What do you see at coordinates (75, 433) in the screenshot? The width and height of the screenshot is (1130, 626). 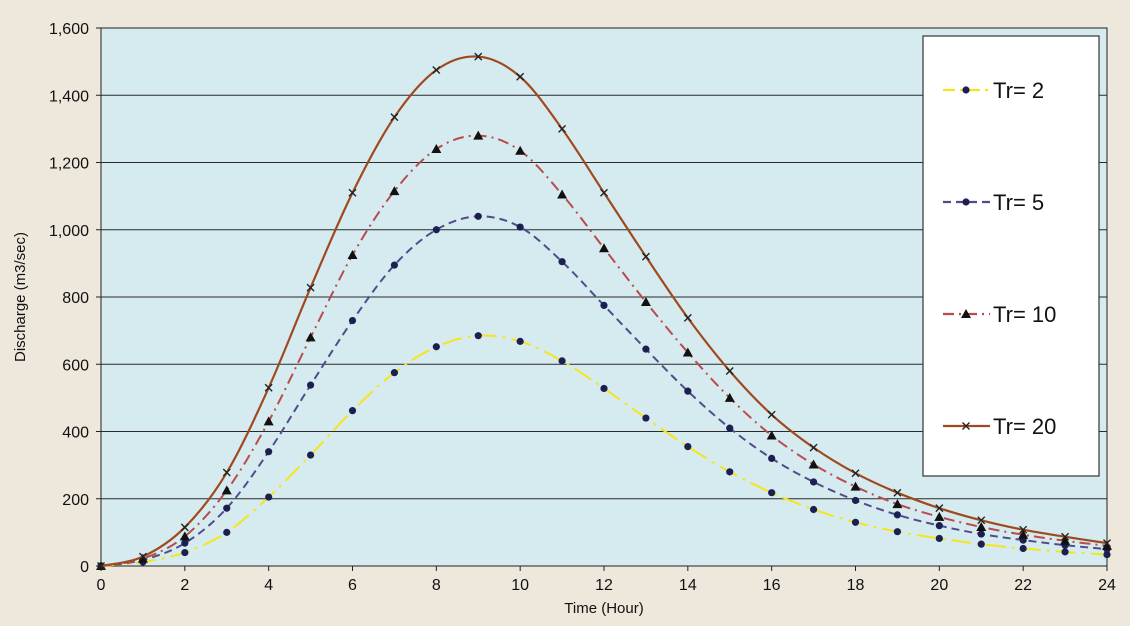 I see `y-tick-label: 400` at bounding box center [75, 433].